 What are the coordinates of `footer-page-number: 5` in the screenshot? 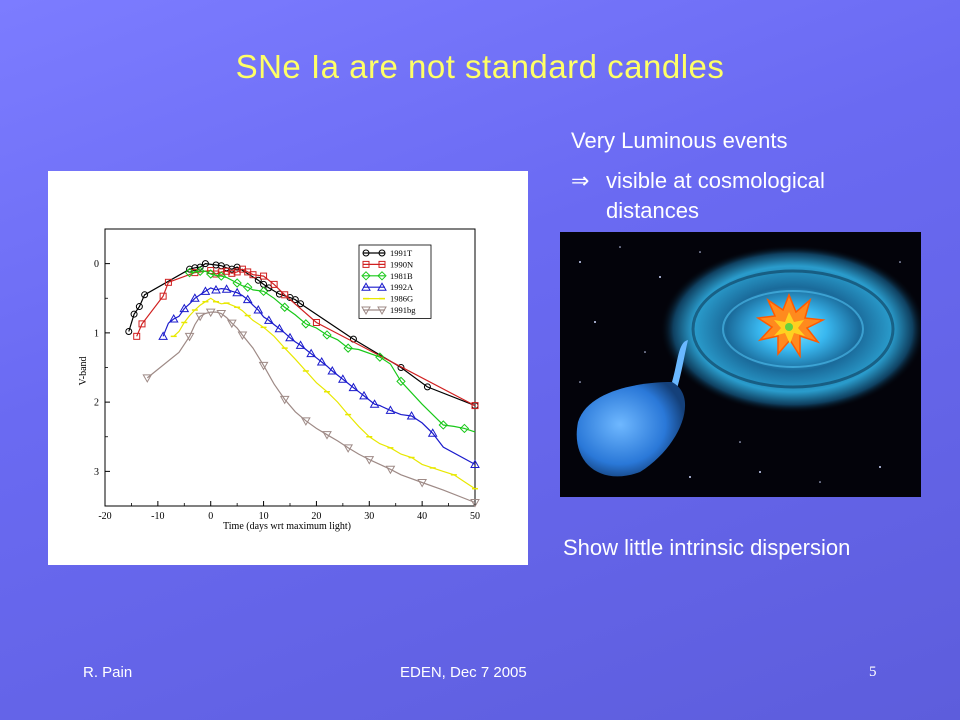 It's located at (873, 672).